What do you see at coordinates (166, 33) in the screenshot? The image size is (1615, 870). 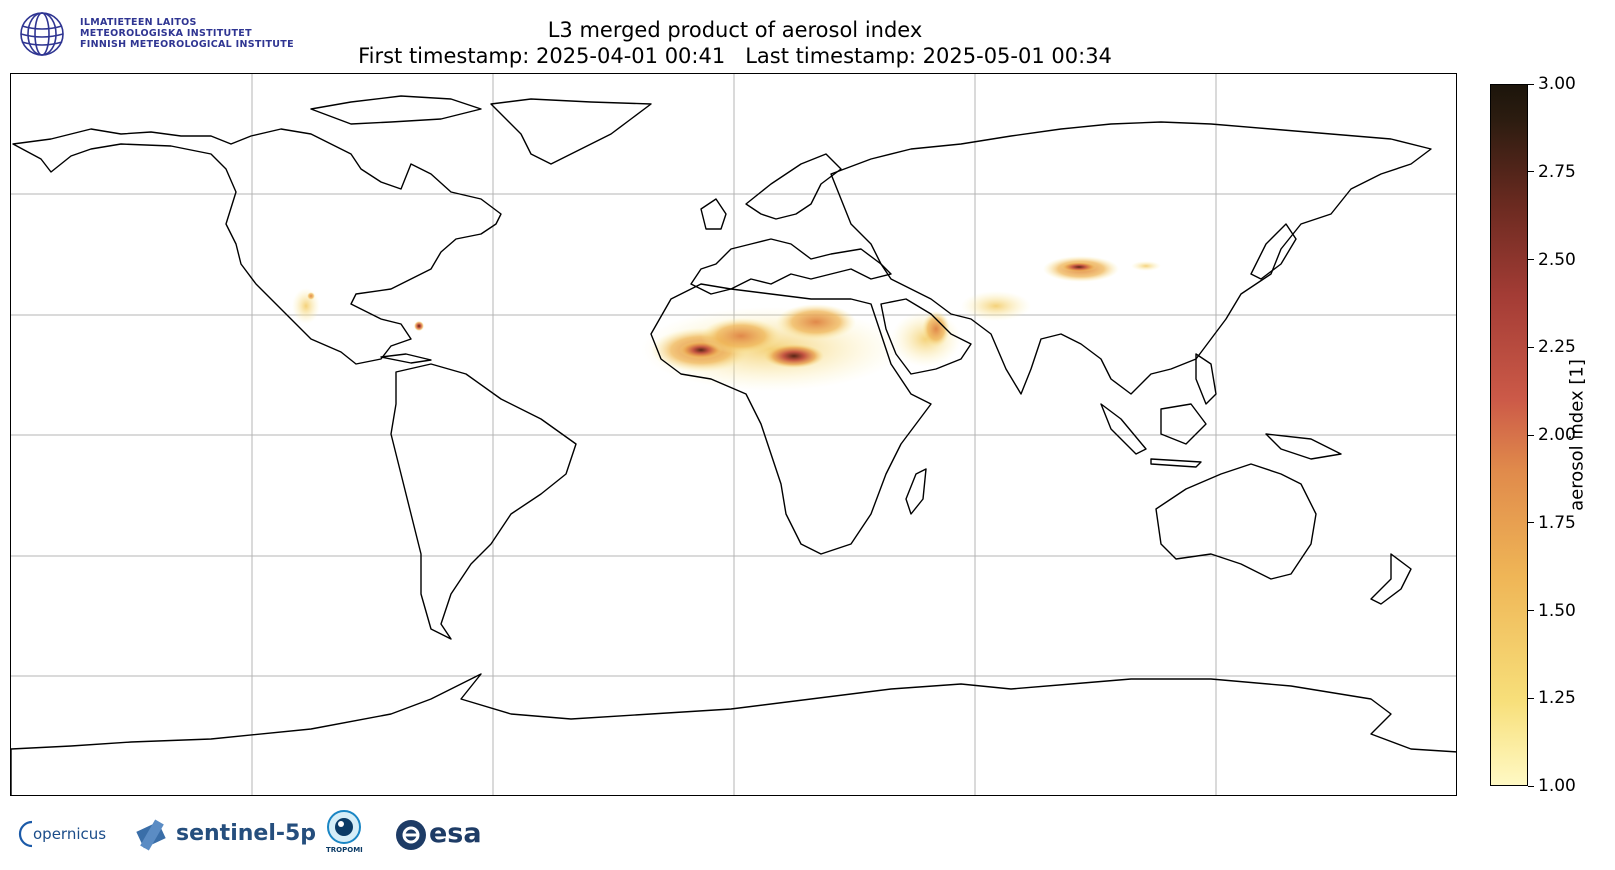 I see `fmi-name-swedish: METEOROLOGISKA INSTITUTET` at bounding box center [166, 33].